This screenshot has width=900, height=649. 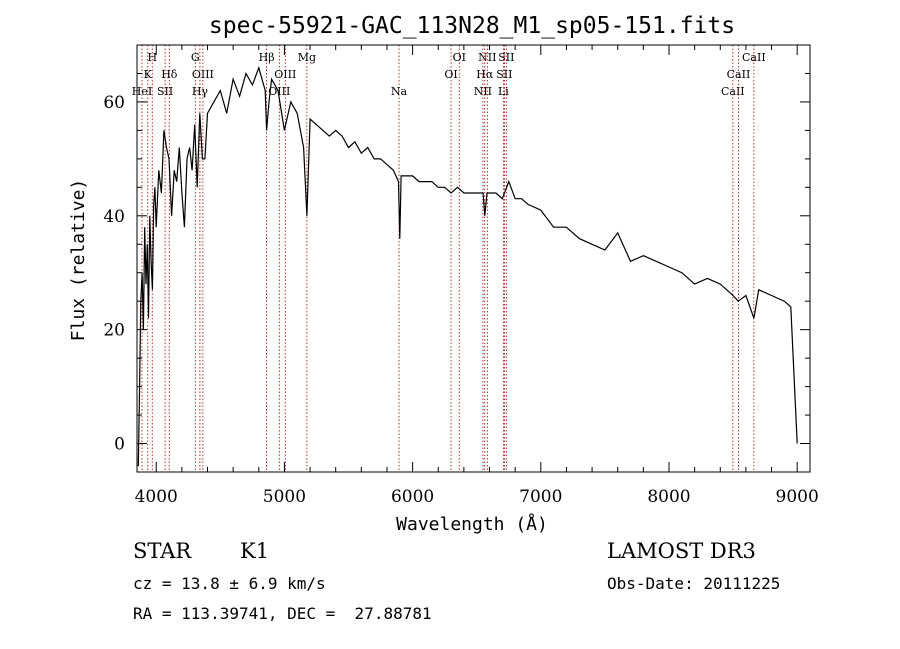 I want to click on redshift-text: cz = 13.8 ± 6.9 km/s, so click(x=229, y=583).